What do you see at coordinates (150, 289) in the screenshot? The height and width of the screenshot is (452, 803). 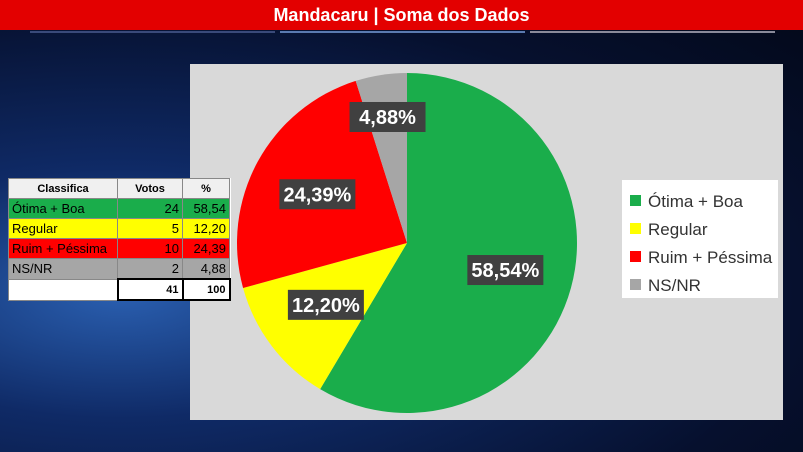 I see `table-cell: 41` at bounding box center [150, 289].